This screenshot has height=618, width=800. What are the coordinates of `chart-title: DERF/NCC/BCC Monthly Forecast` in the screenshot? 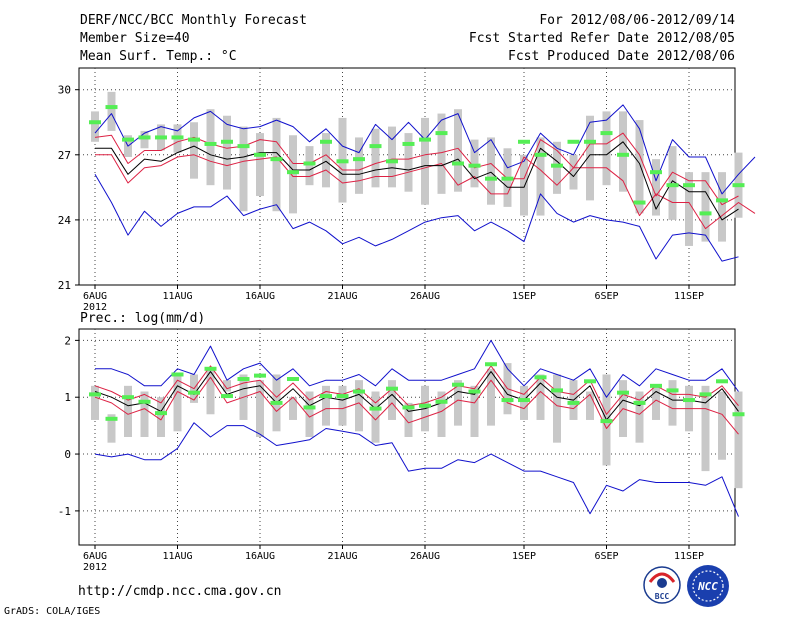 It's located at (193, 20).